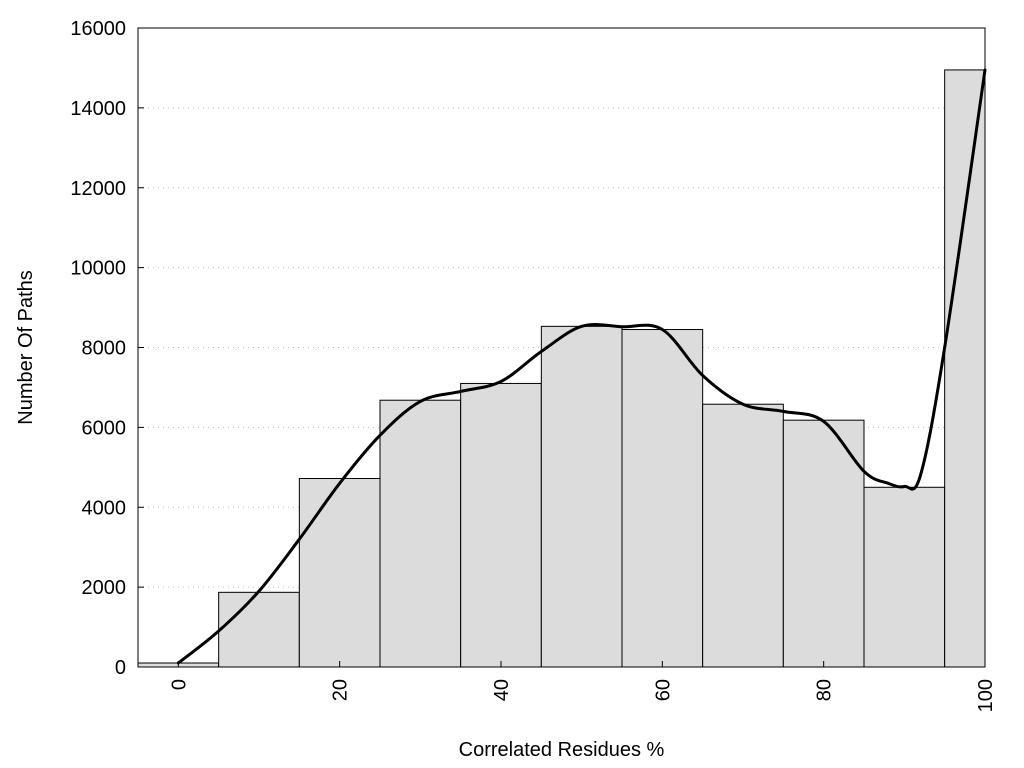 This screenshot has width=1024, height=768. I want to click on x-axis: 0 20 40 60 80 100, so click(582, 686).